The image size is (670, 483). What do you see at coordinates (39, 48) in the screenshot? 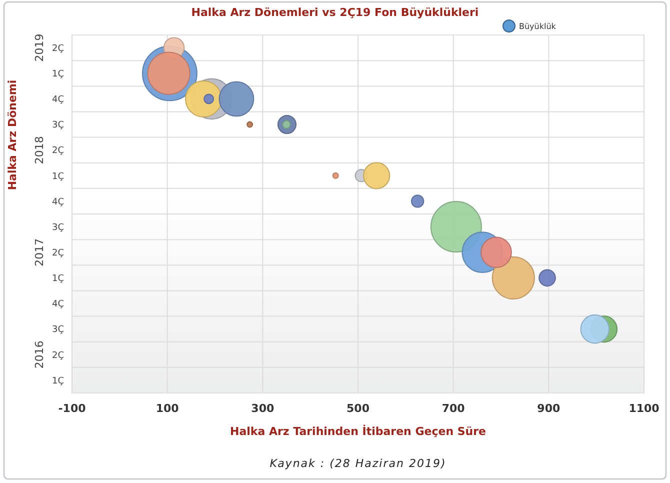
I see `y2-tick-label: 2019` at bounding box center [39, 48].